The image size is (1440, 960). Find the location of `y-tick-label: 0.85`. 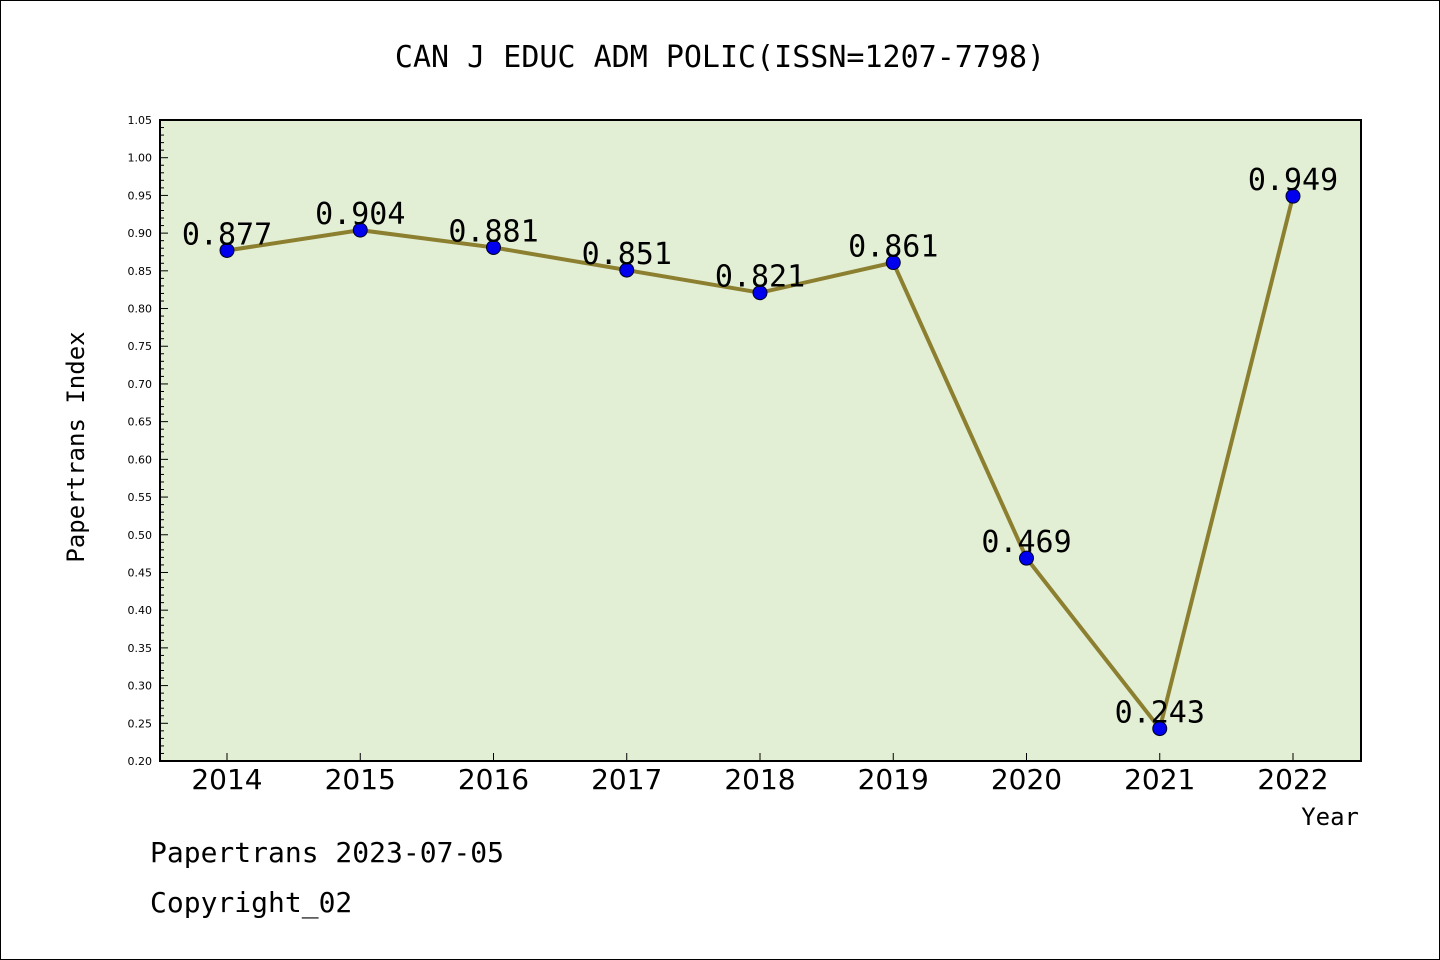

y-tick-label: 0.85 is located at coordinates (140, 271).